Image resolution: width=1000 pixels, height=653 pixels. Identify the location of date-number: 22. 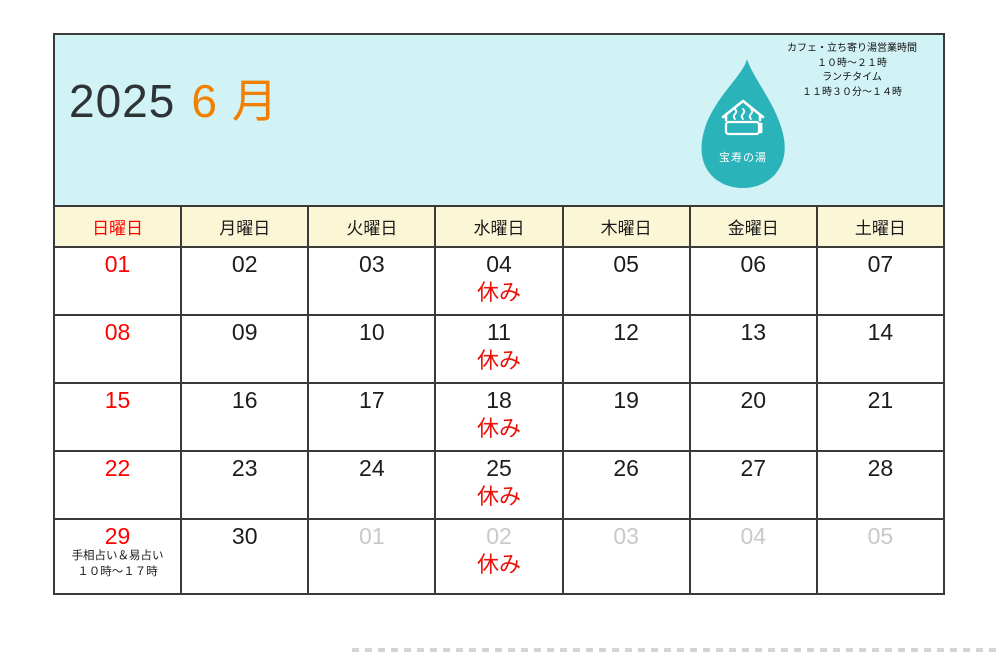
(117, 468).